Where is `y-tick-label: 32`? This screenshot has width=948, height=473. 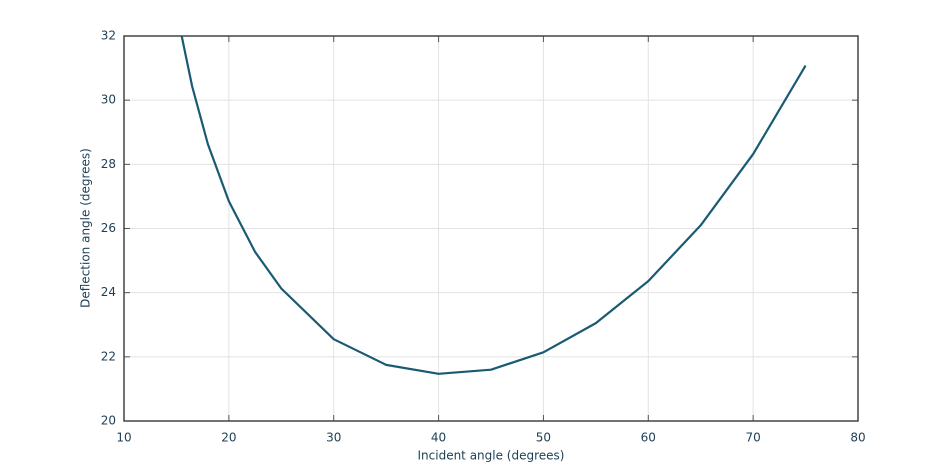
y-tick-label: 32 is located at coordinates (108, 36).